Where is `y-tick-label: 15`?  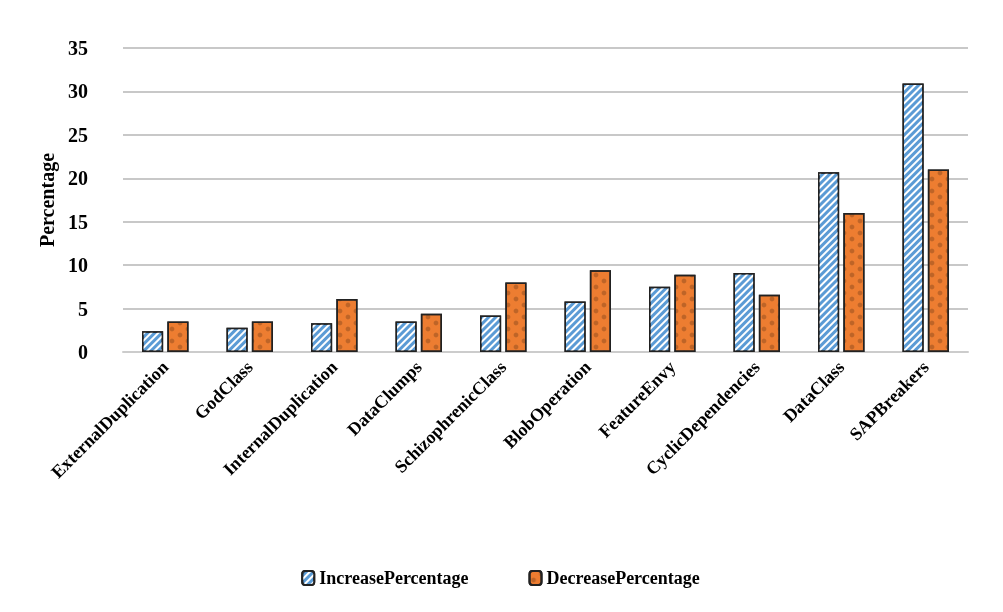 y-tick-label: 15 is located at coordinates (78, 221).